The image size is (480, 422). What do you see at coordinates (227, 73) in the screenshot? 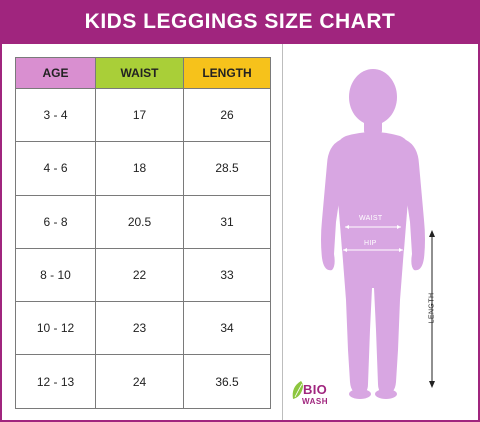
I see `header-length: LENGTH` at bounding box center [227, 73].